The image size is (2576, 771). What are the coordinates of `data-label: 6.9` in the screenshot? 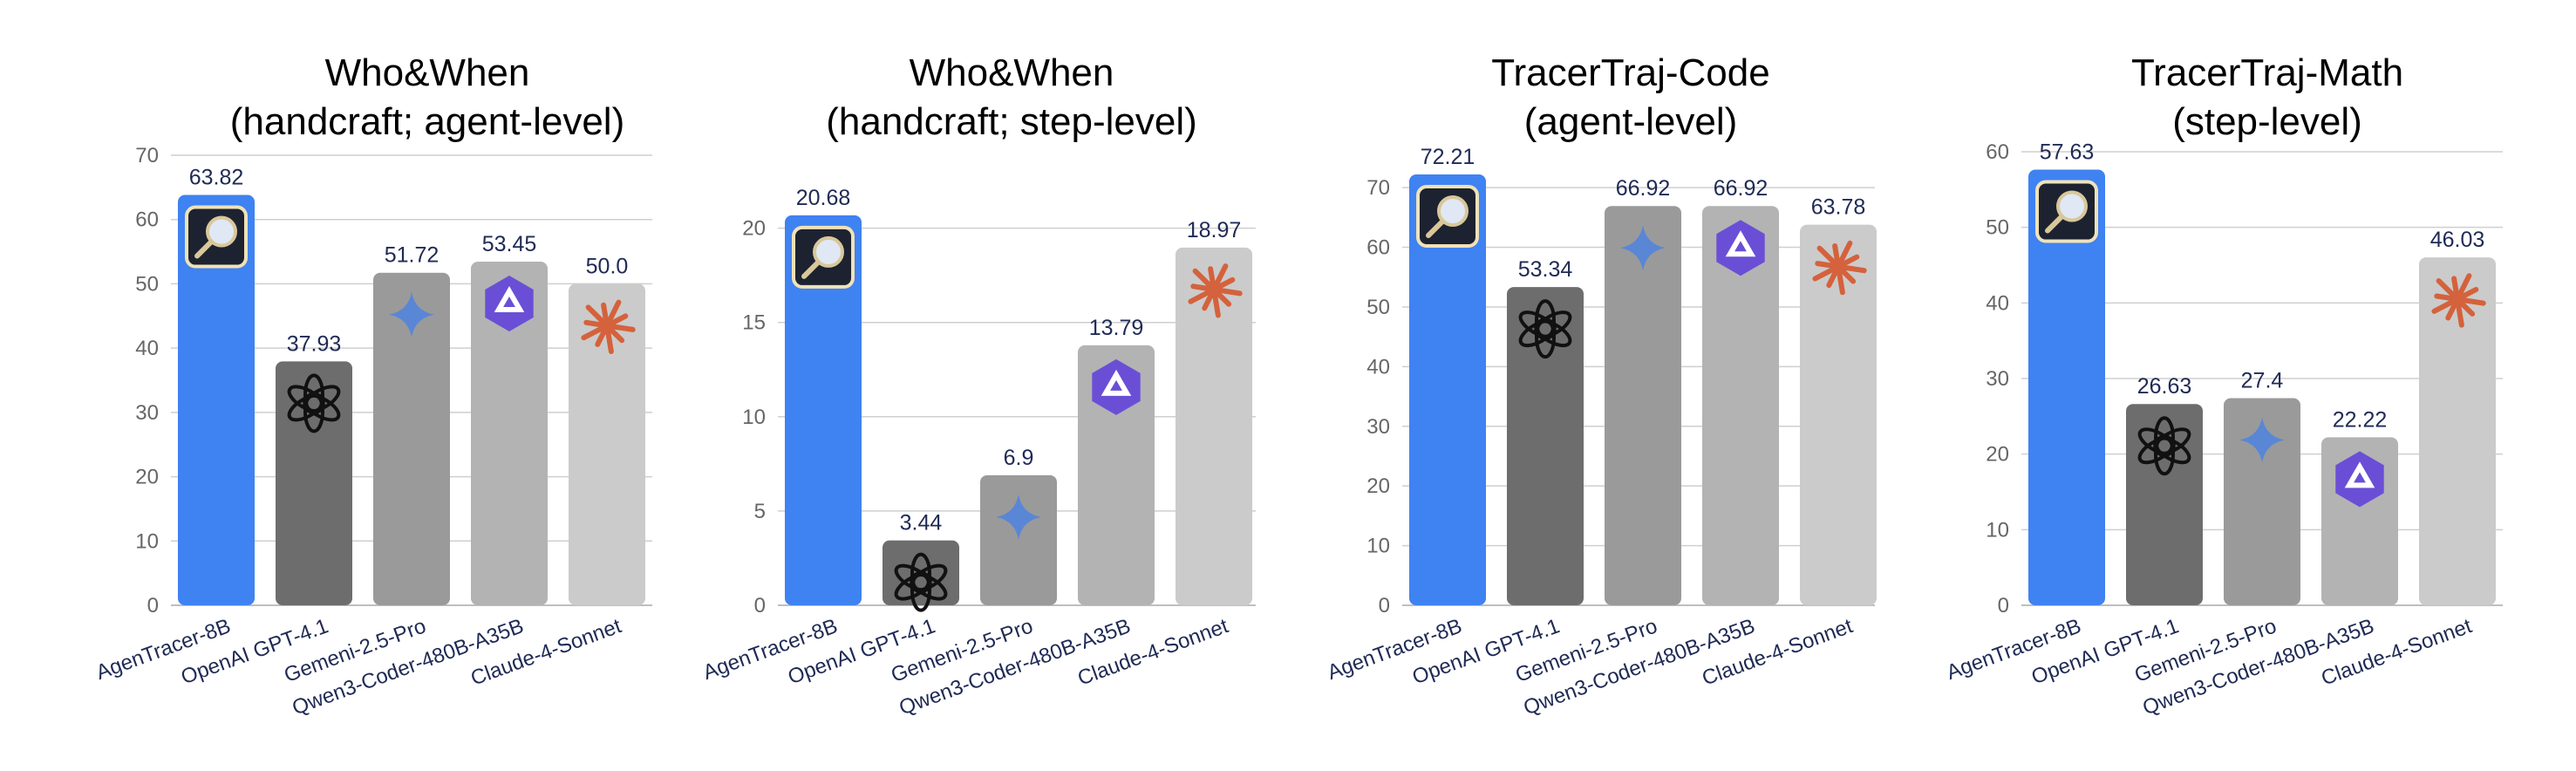 It's located at (1019, 458).